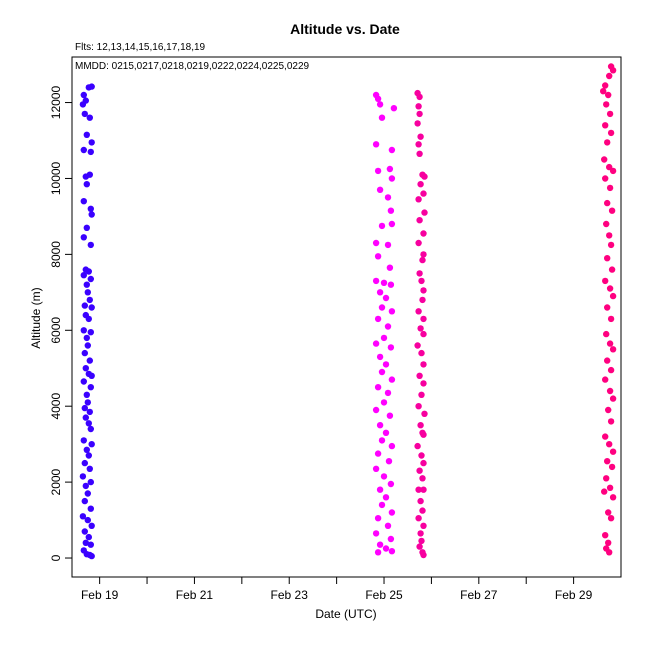 The image size is (650, 650). I want to click on x-tick-label: Feb 19, so click(100, 595).